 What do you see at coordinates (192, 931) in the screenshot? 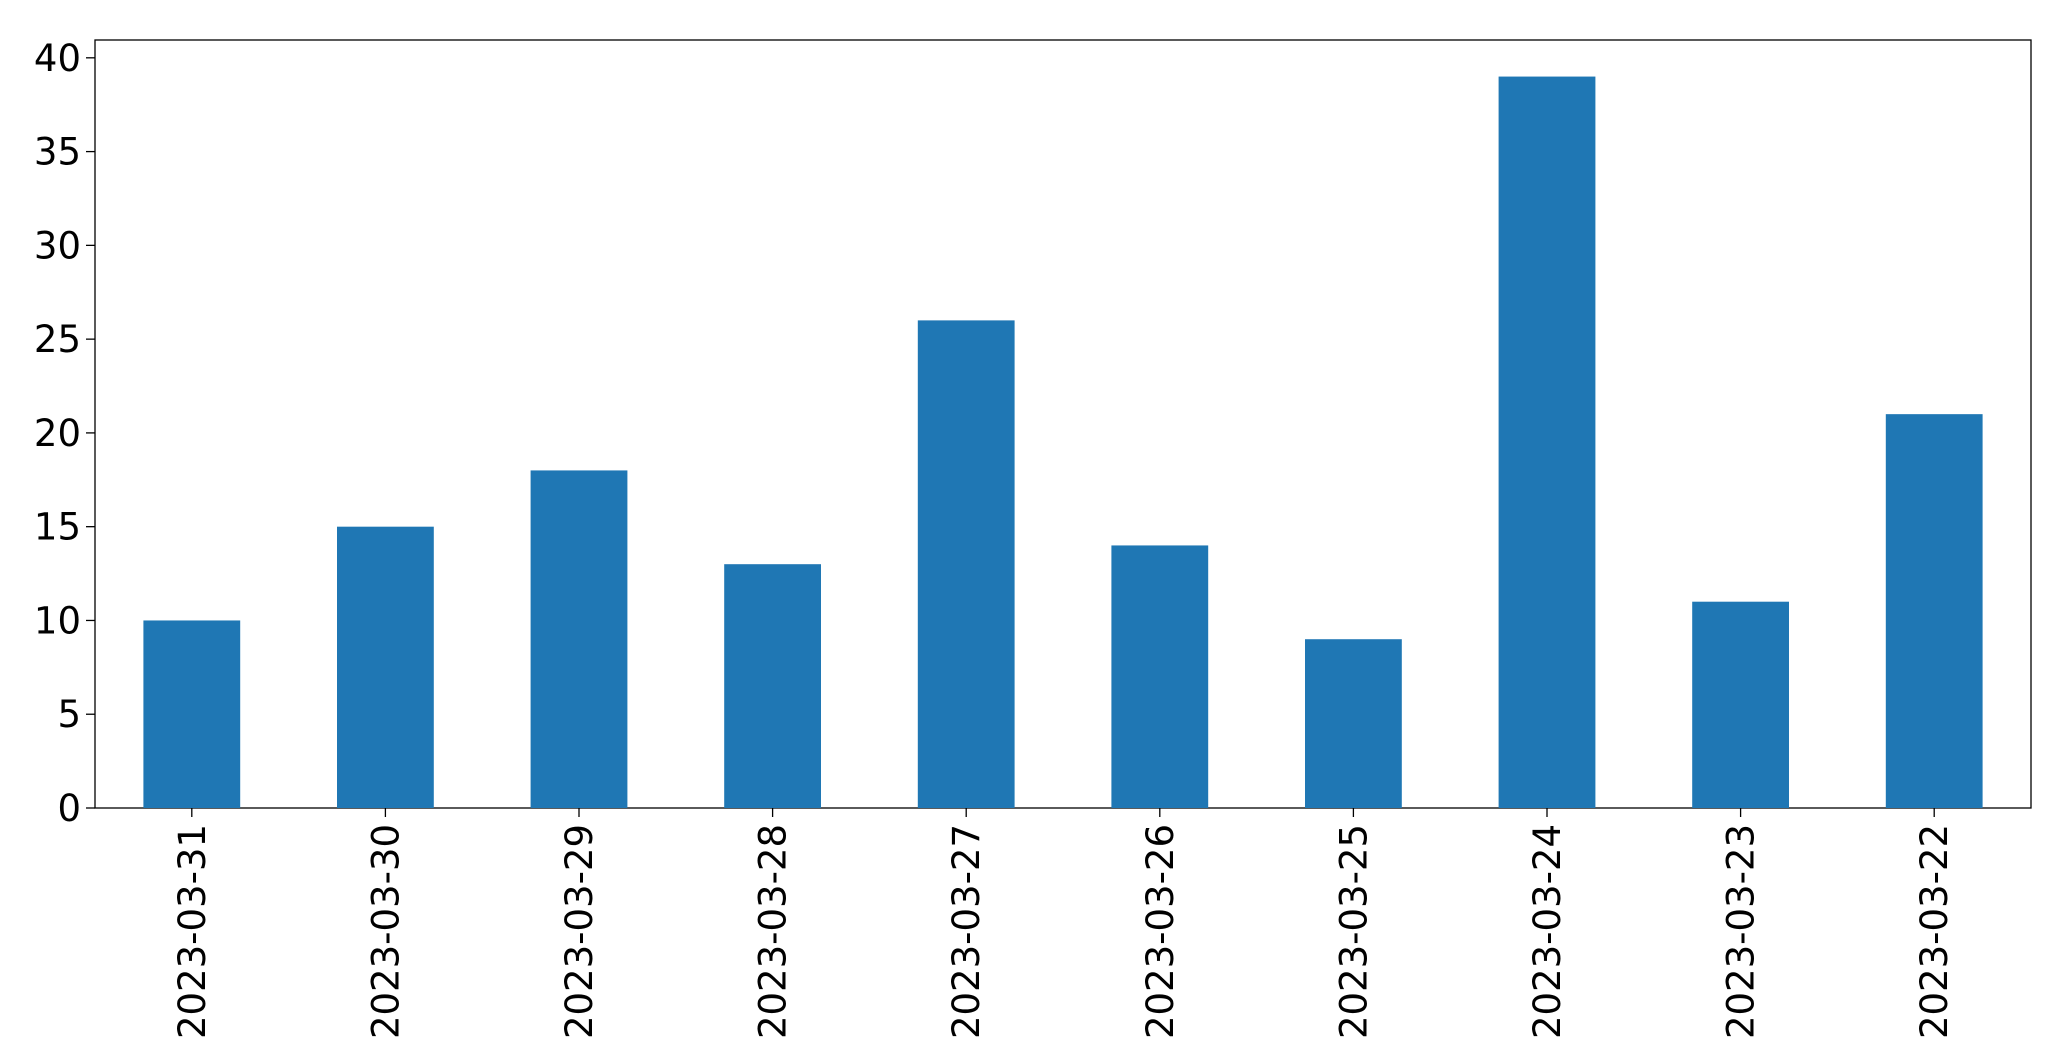
I see `x-tick-label: 2023-03-31` at bounding box center [192, 931].